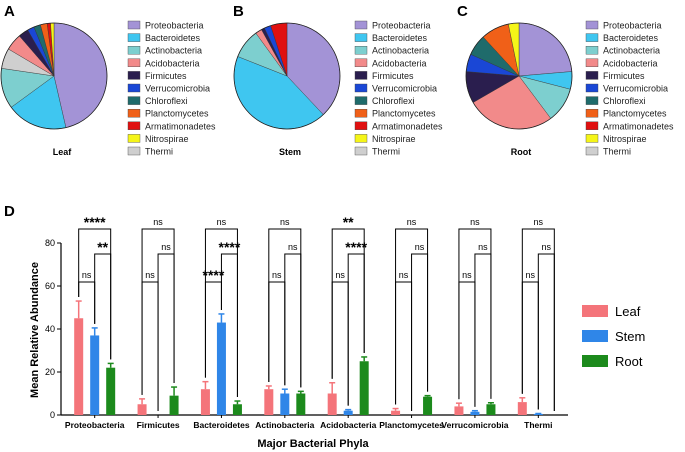 The height and width of the screenshot is (452, 685). I want to click on bar-leaf-proteobacteria, so click(79, 366).